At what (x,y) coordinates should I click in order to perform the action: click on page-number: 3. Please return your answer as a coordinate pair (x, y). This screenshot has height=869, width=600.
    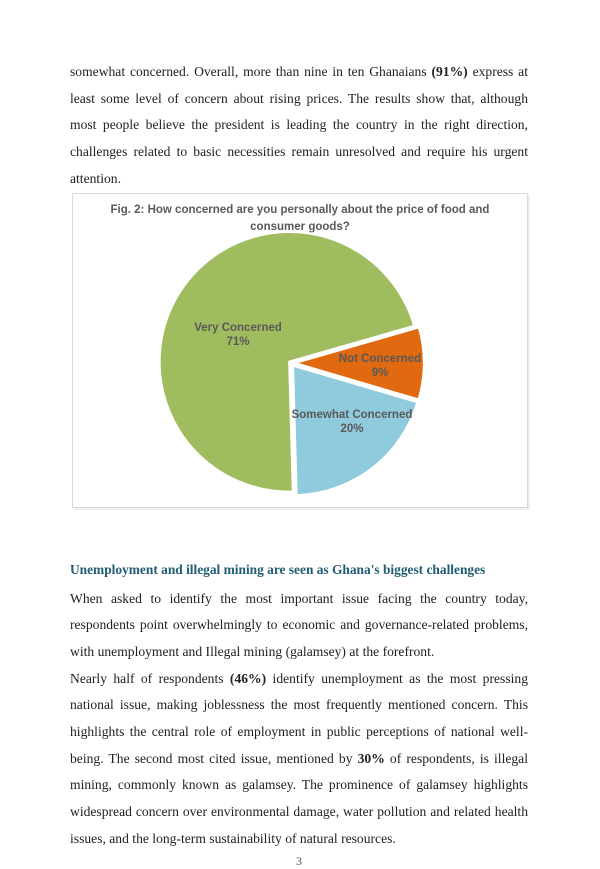
    Looking at the image, I should click on (299, 860).